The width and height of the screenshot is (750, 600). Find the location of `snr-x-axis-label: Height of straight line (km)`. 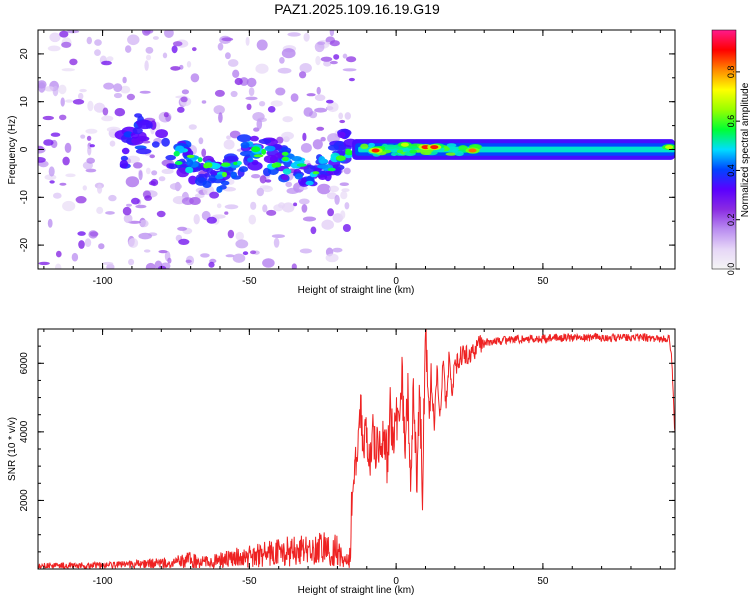

snr-x-axis-label: Height of straight line (km) is located at coordinates (356, 590).